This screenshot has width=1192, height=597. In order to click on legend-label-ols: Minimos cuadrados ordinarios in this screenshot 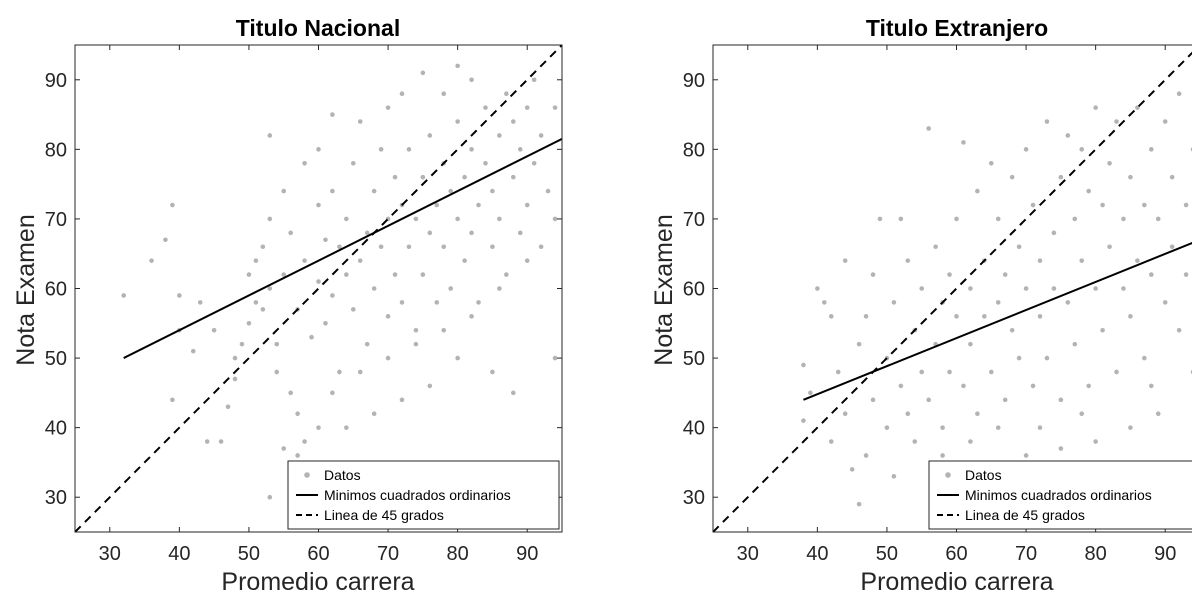, I will do `click(1058, 495)`.